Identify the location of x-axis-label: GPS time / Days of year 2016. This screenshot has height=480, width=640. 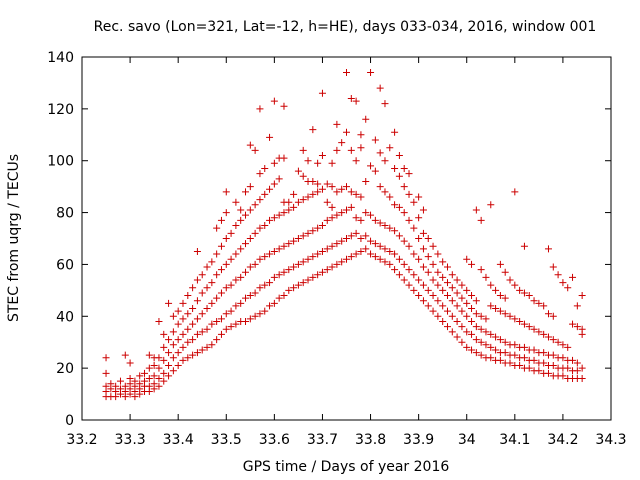
(346, 467).